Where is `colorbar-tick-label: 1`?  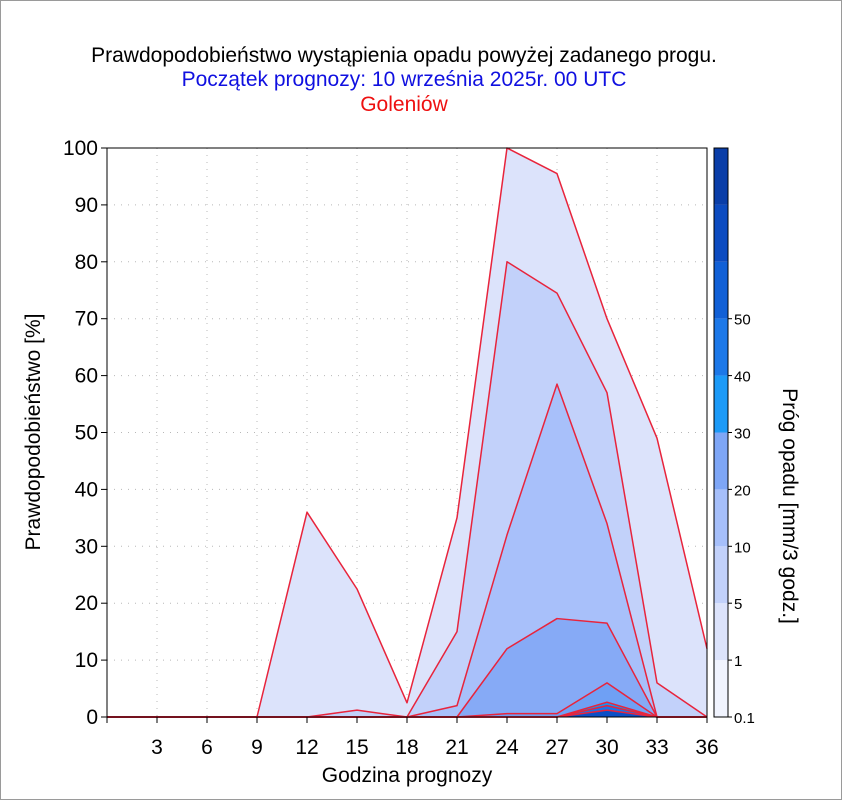
colorbar-tick-label: 1 is located at coordinates (738, 661).